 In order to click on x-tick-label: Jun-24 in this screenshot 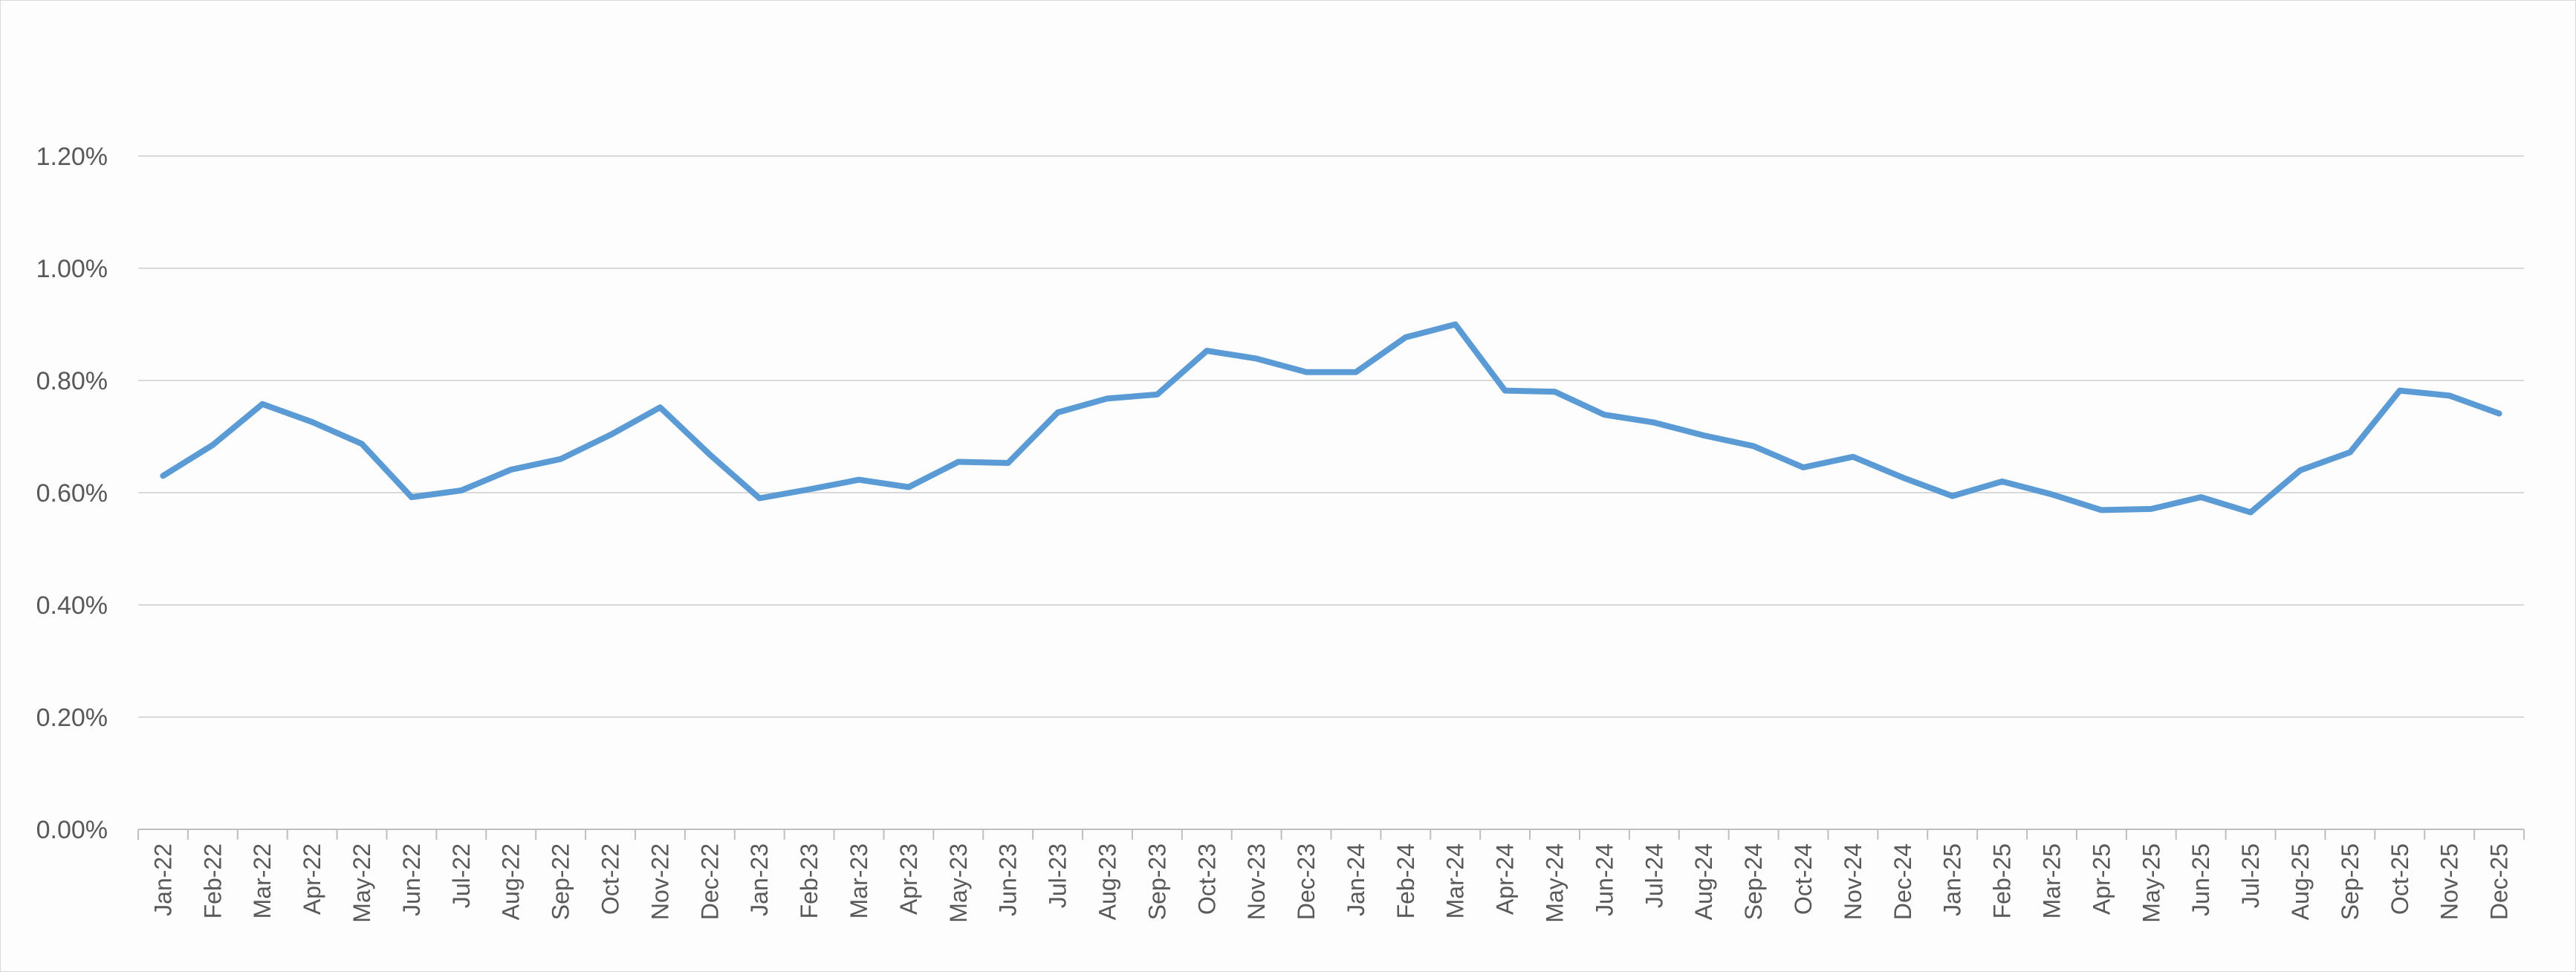, I will do `click(1604, 879)`.